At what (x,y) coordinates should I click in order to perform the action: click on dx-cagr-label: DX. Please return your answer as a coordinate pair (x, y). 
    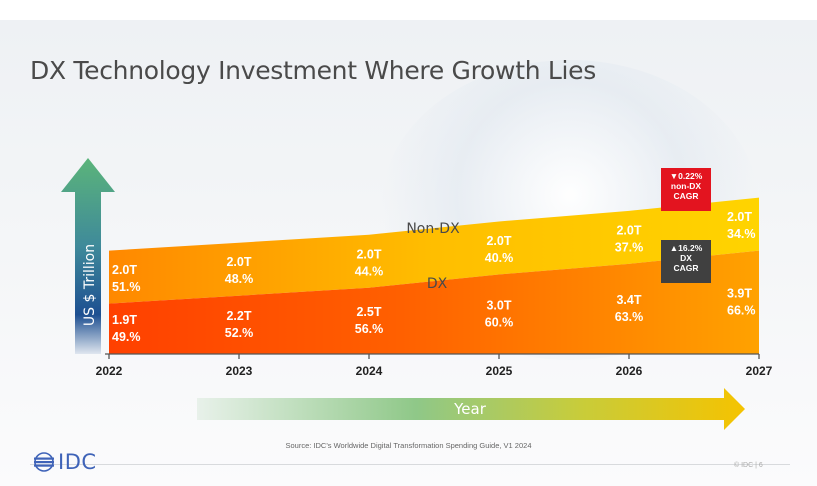
    Looking at the image, I should click on (686, 258).